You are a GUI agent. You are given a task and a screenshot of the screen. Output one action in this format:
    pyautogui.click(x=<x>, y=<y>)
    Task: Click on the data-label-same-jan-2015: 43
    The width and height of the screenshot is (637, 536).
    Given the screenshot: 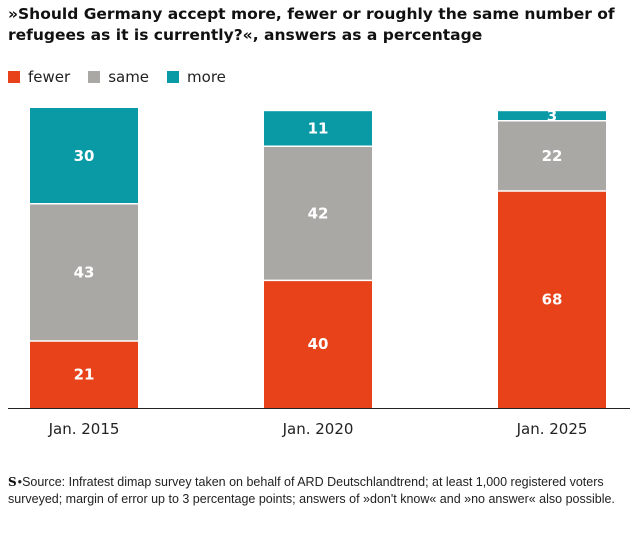 What is the action you would take?
    pyautogui.click(x=84, y=272)
    